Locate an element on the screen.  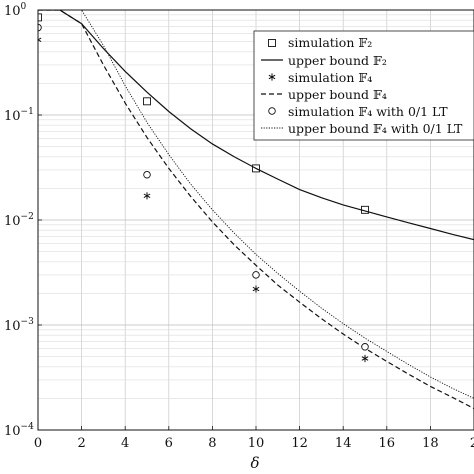
y-tick-label: 10⁰ is located at coordinates (15, 10).